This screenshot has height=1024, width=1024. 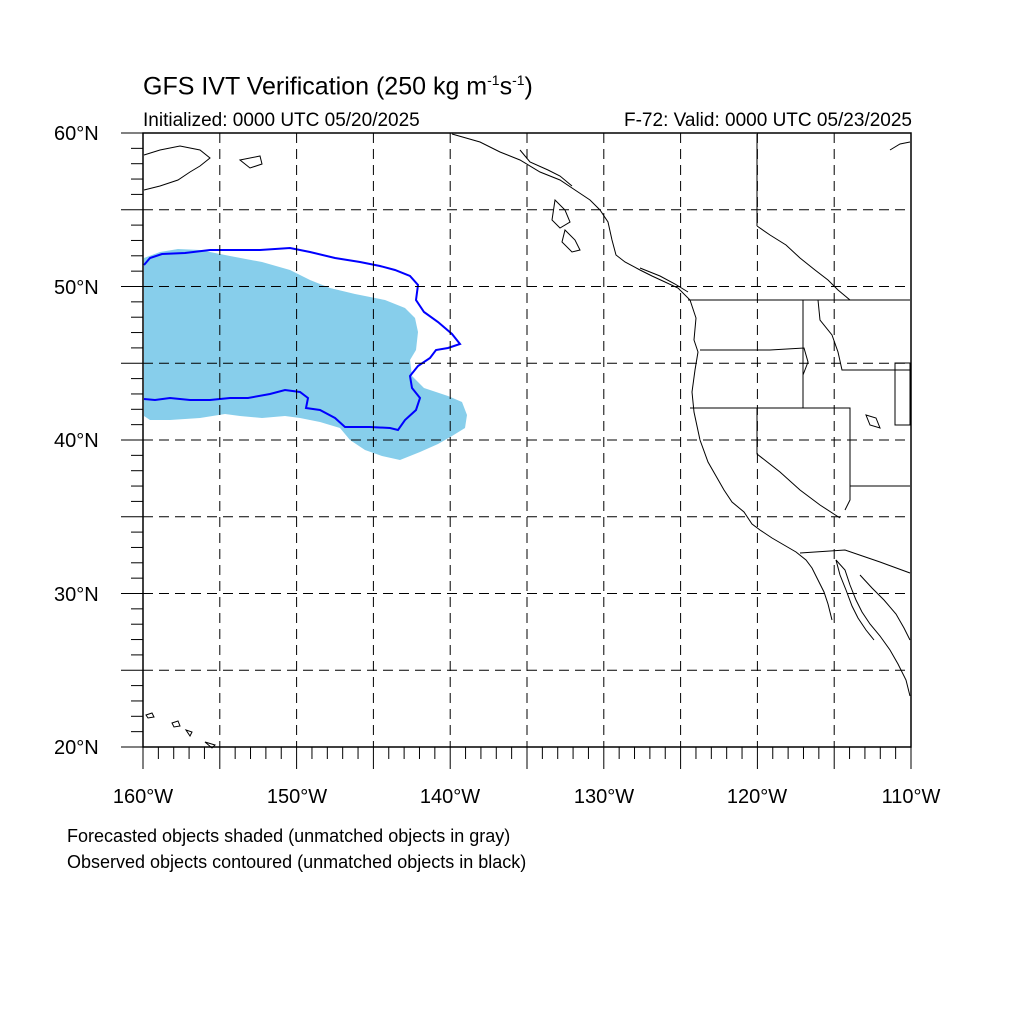 What do you see at coordinates (76, 134) in the screenshot?
I see `lat-label-60: 60°N` at bounding box center [76, 134].